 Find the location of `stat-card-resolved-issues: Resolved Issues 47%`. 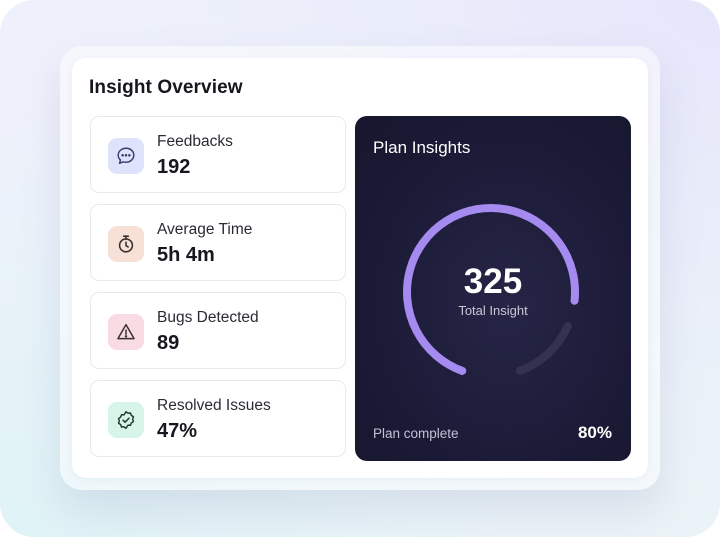

stat-card-resolved-issues: Resolved Issues 47% is located at coordinates (218, 418).